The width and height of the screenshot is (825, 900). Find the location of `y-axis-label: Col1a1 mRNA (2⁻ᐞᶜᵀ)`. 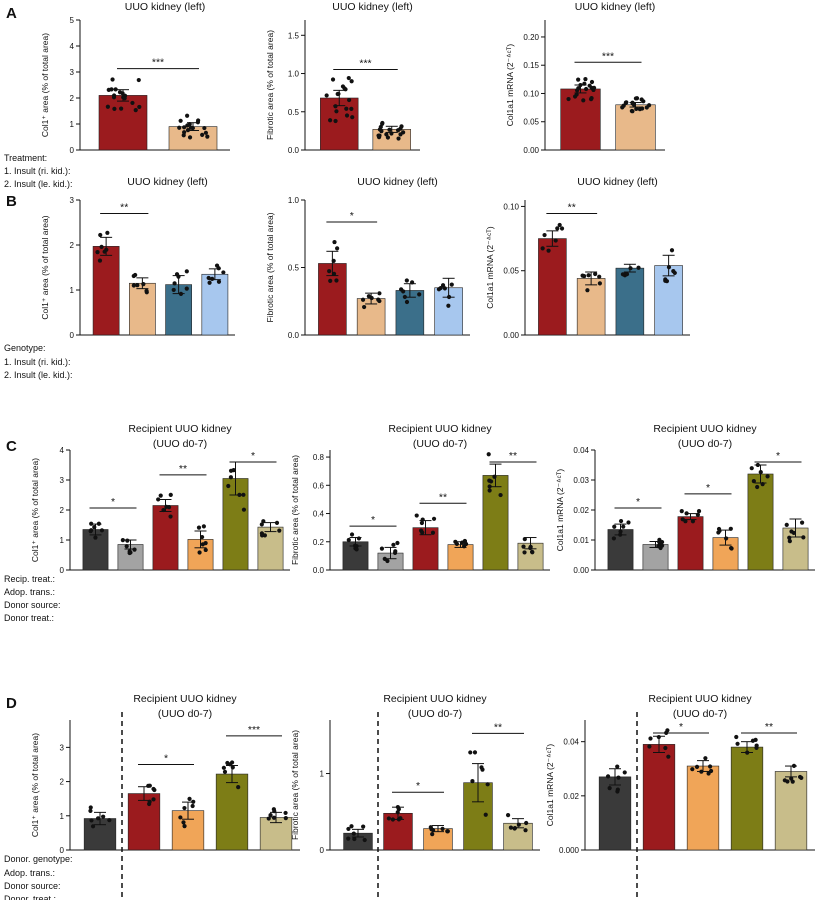

y-axis-label: Col1a1 mRNA (2⁻ᐞᶜᵀ) is located at coordinates (510, 85).